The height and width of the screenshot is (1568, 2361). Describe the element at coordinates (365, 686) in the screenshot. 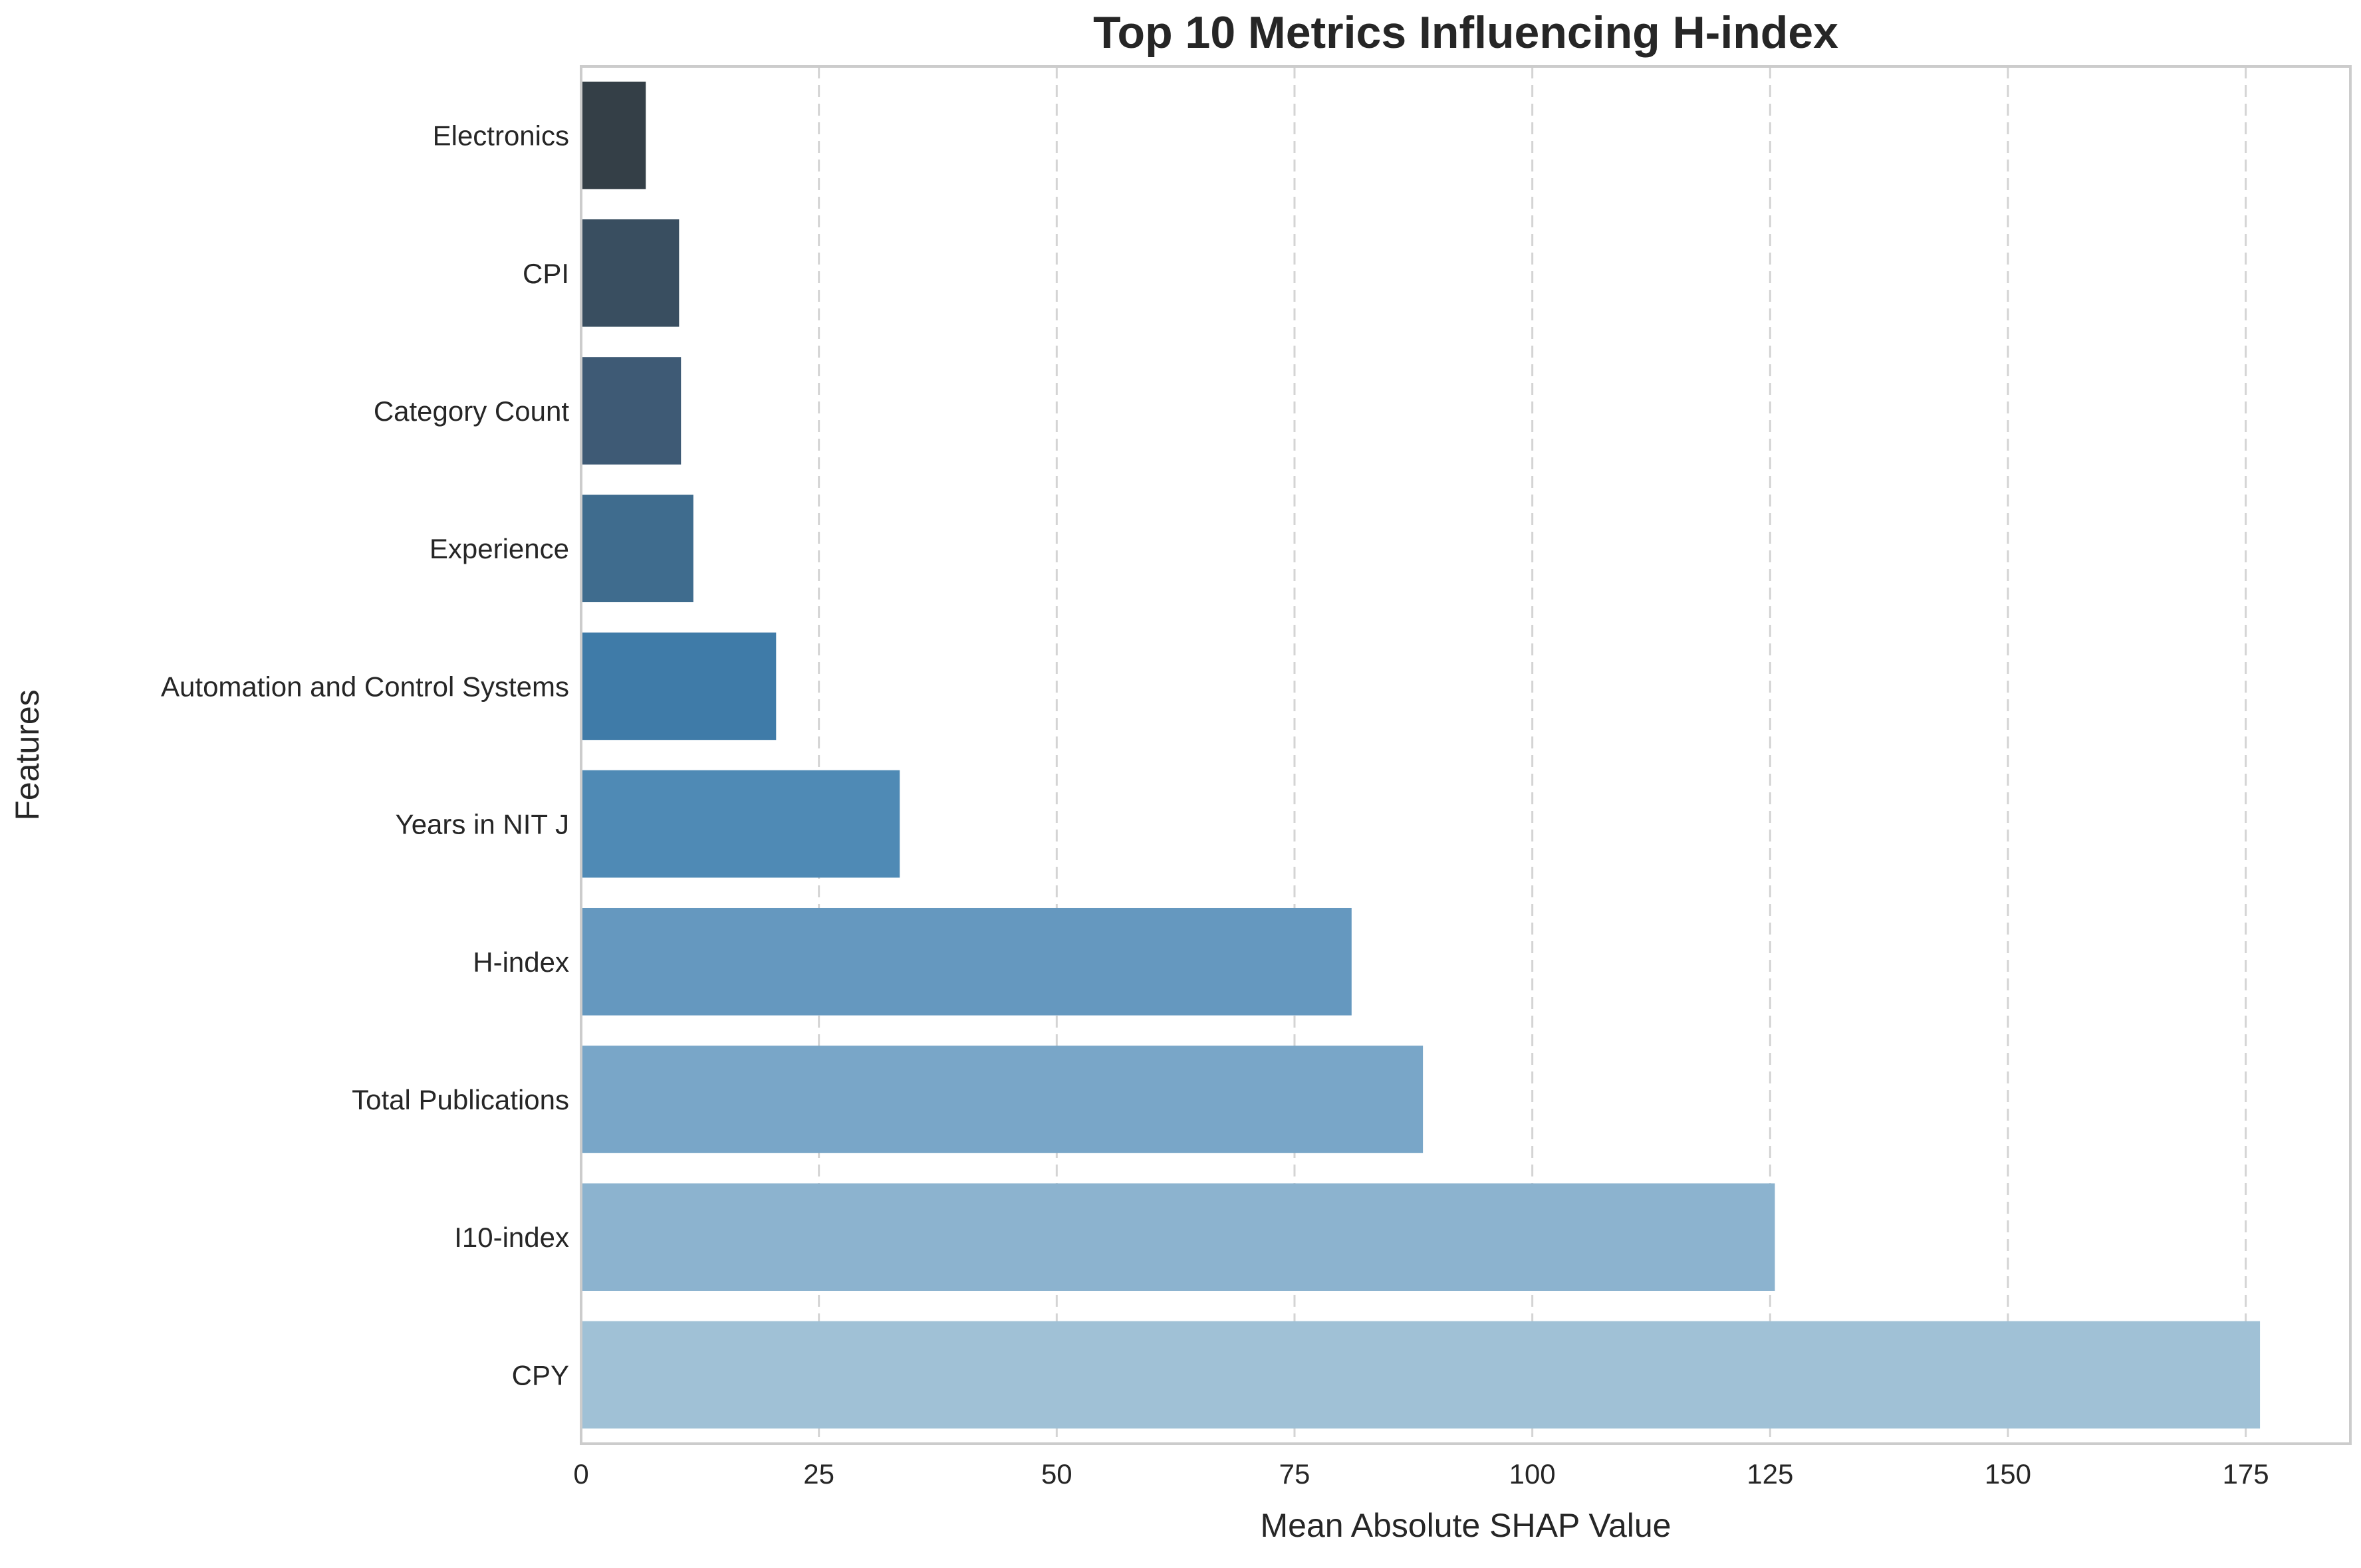

I see `y-tick-label: Automation and Control Systems` at that location.